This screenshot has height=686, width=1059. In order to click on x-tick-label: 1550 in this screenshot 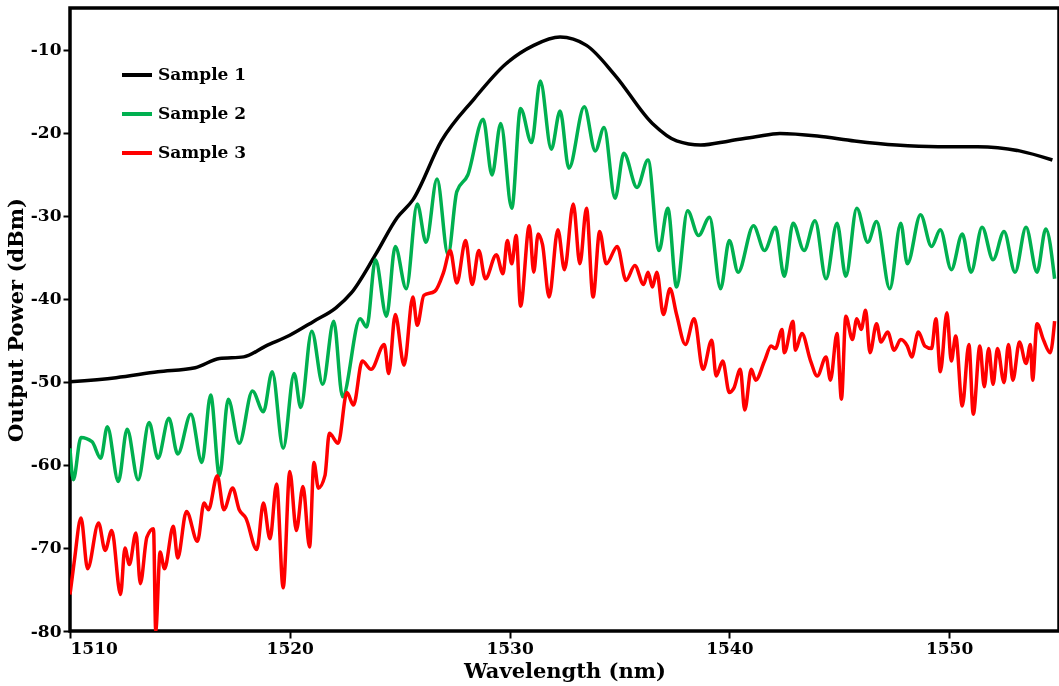, I will do `click(949, 647)`.